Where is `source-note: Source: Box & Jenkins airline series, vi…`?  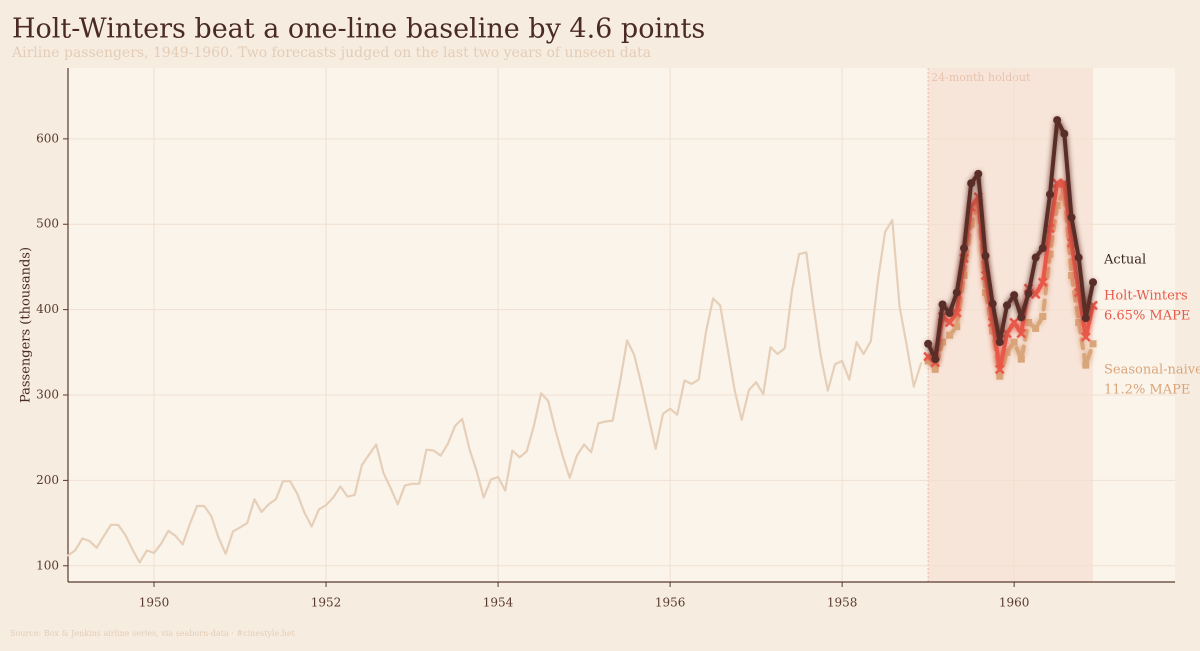 source-note: Source: Box & Jenkins airline series, vi… is located at coordinates (153, 633).